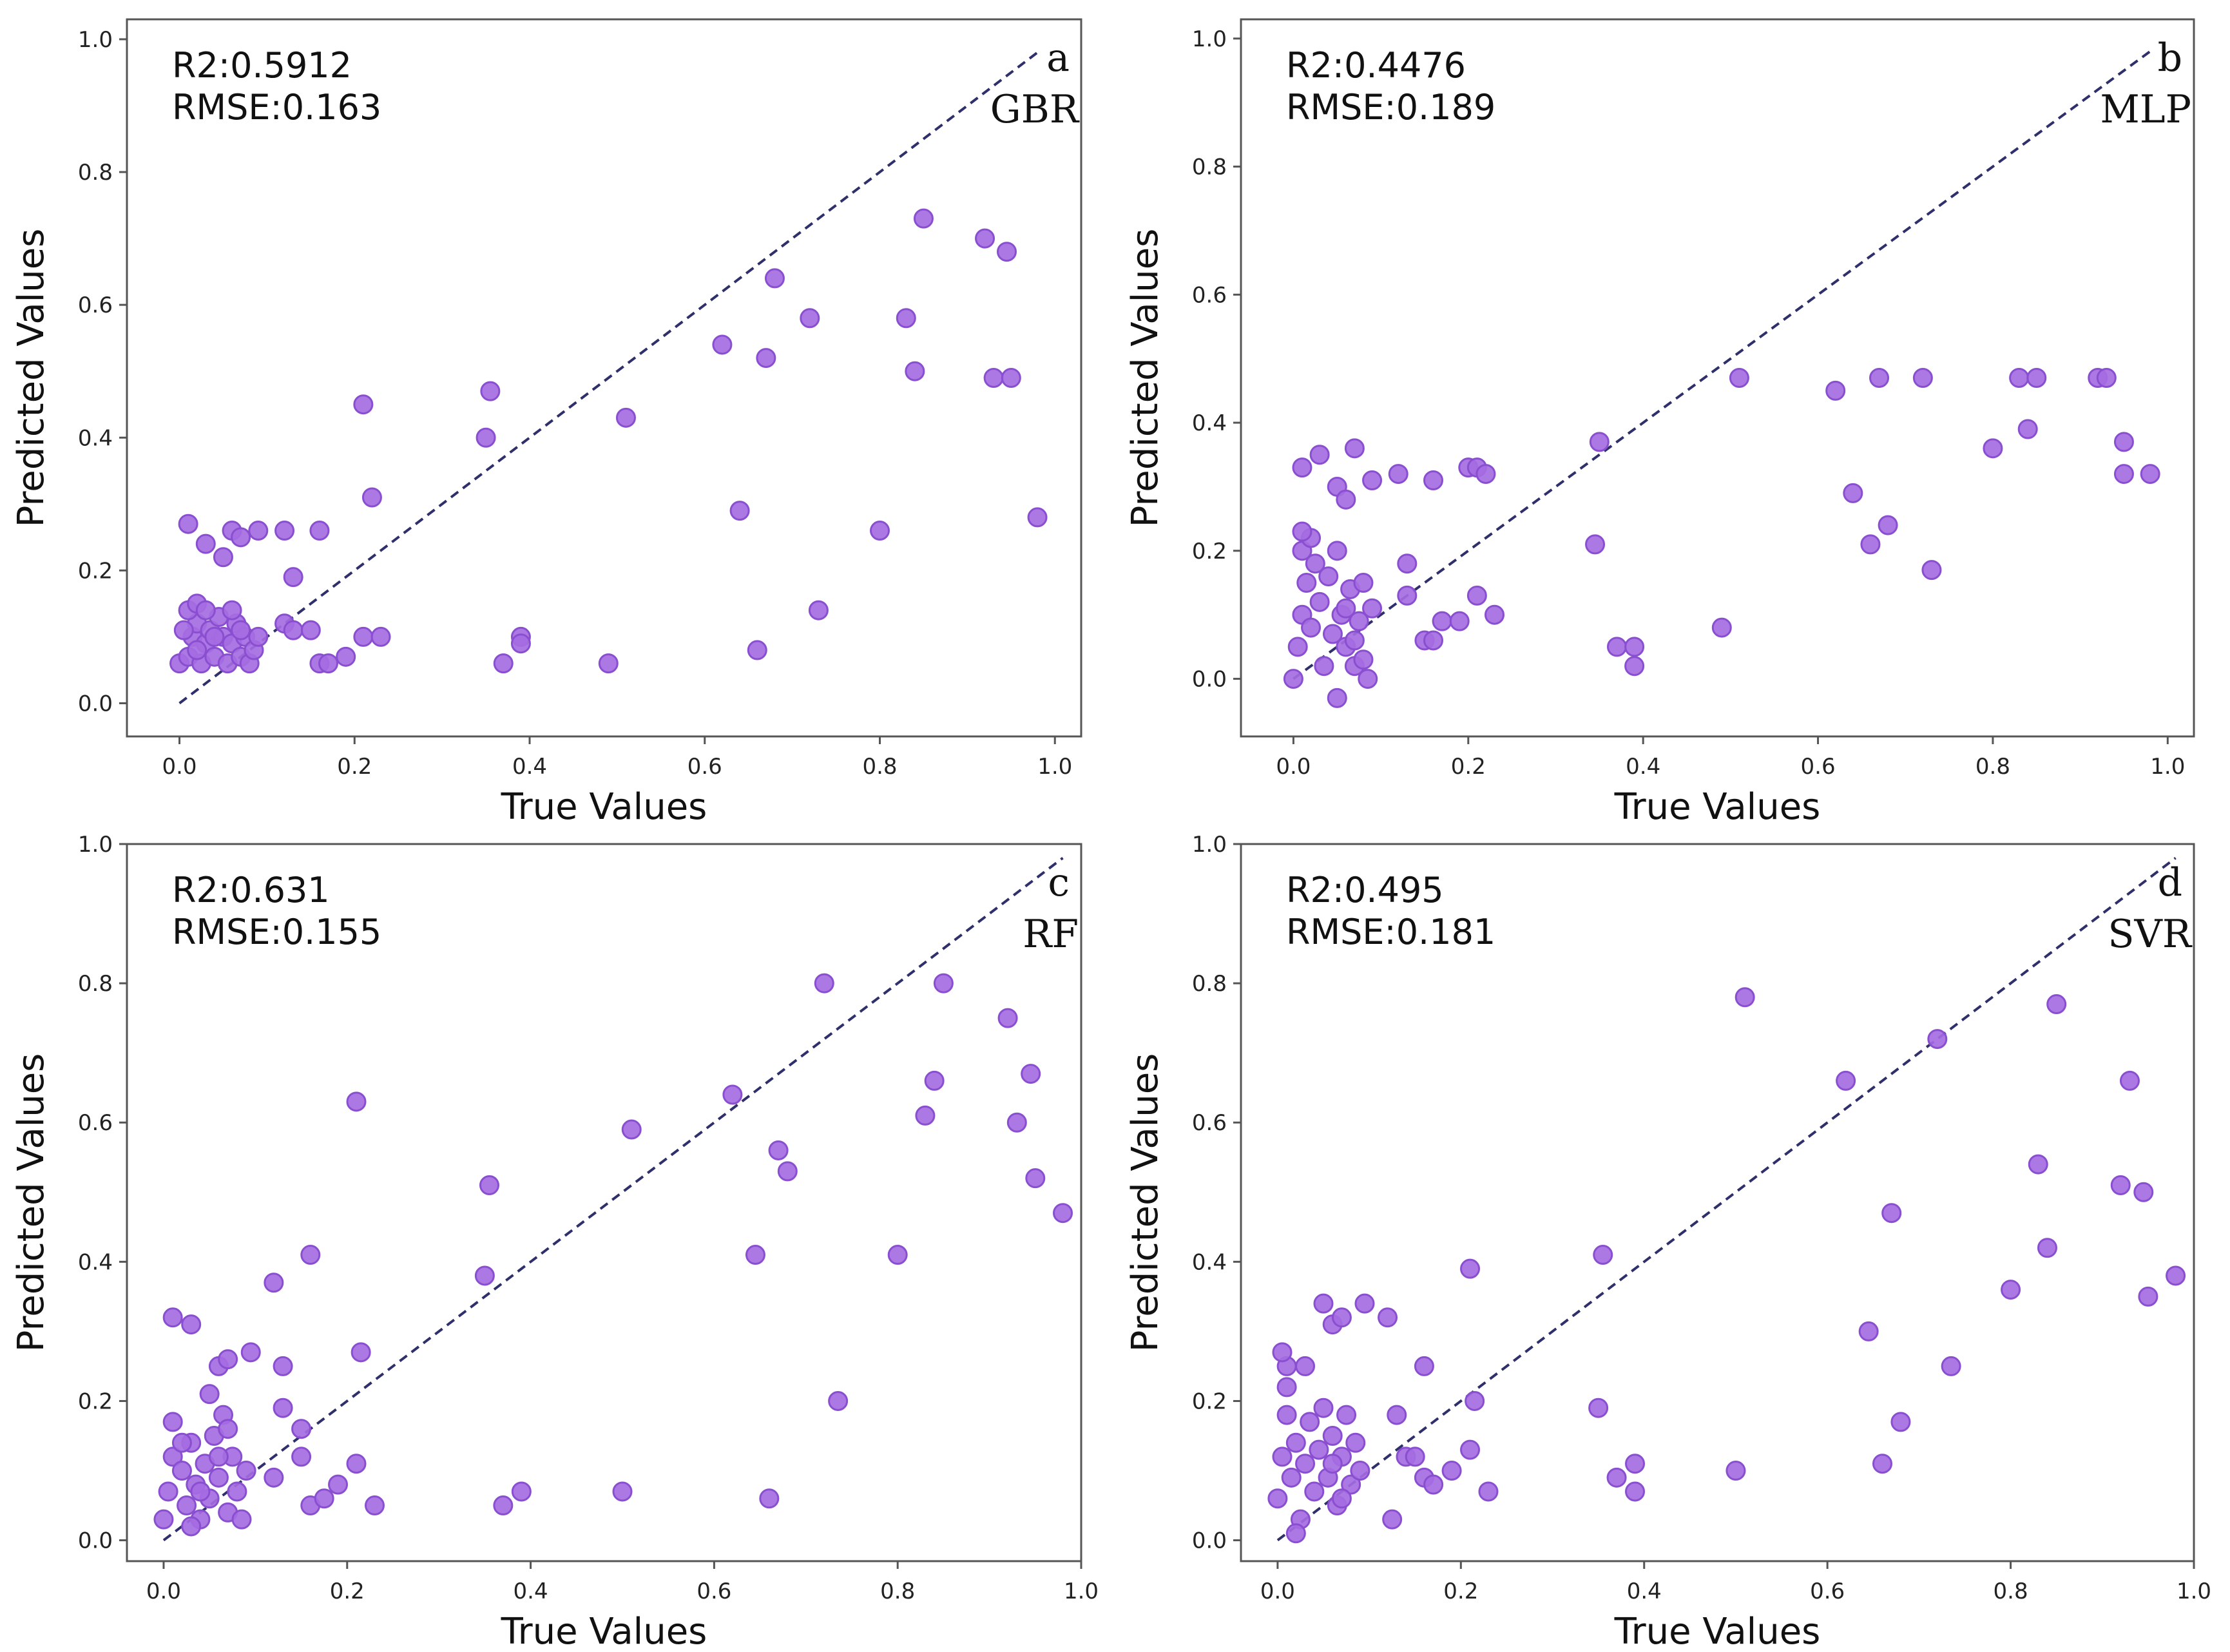 The image size is (2230, 1652). Describe the element at coordinates (1717, 807) in the screenshot. I see `x-axis-label: True Values` at that location.